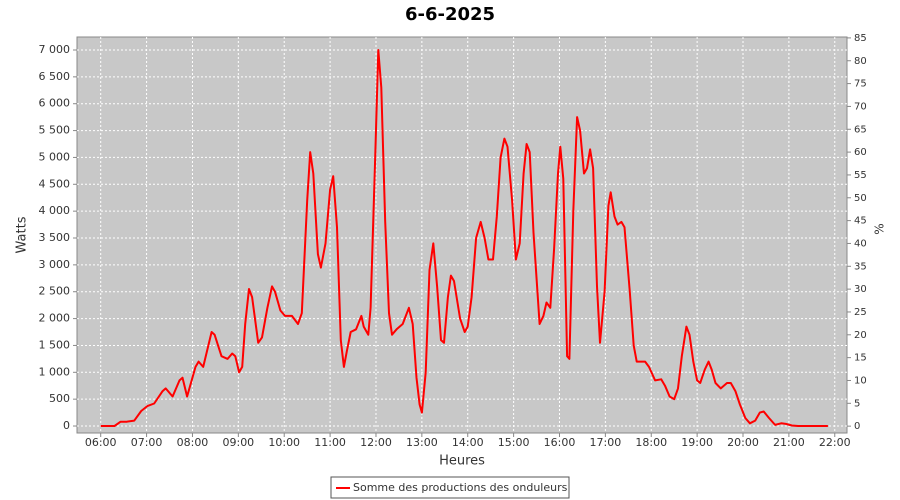 This screenshot has height=500, width=900. Describe the element at coordinates (860, 61) in the screenshot. I see `y2-tick-label: 80` at that location.